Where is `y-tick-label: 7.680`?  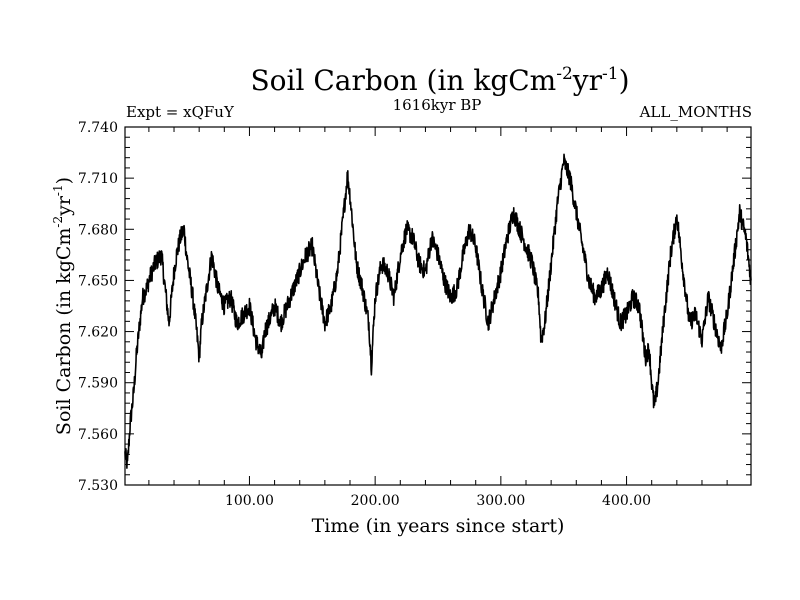 y-tick-label: 7.680 is located at coordinates (98, 230).